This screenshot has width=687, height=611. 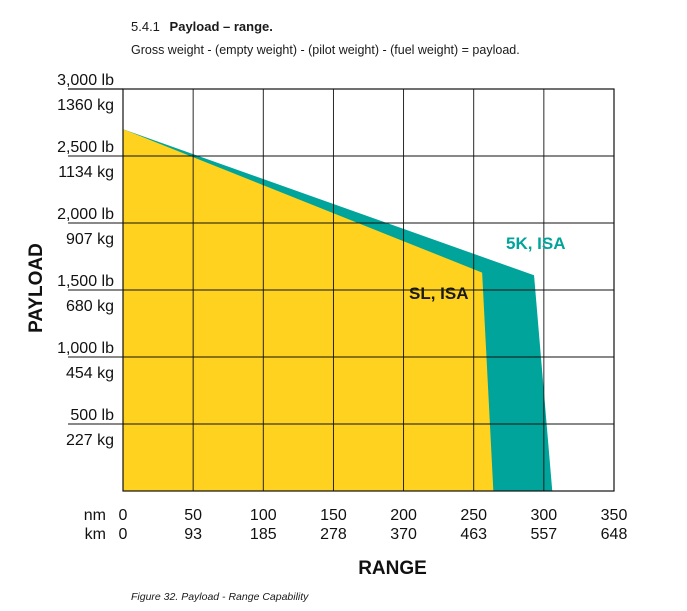 I want to click on y-tick-lb: 2,000 lb, so click(x=85, y=214).